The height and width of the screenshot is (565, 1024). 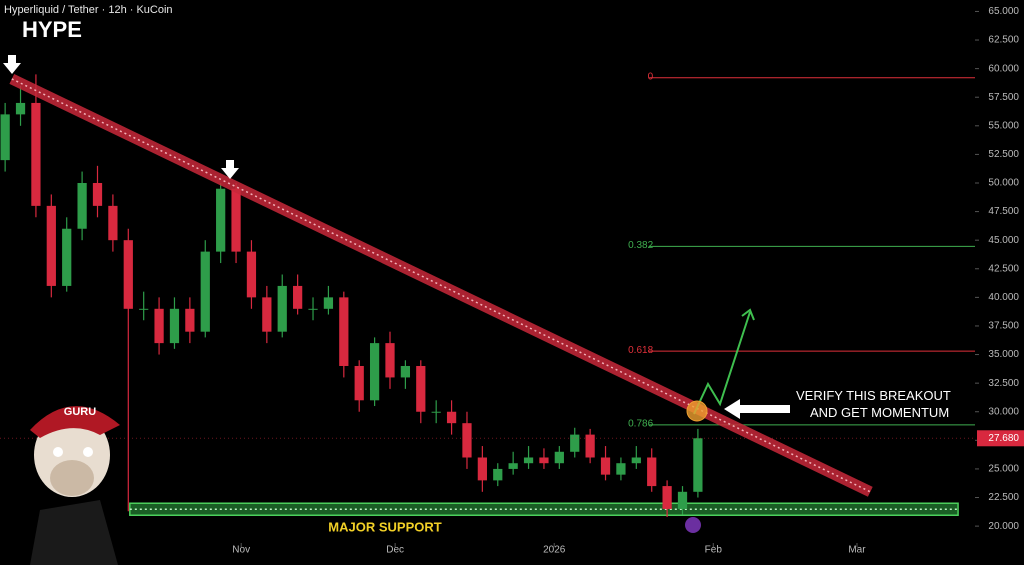 I want to click on x-tick-label: Feb, so click(x=714, y=550).